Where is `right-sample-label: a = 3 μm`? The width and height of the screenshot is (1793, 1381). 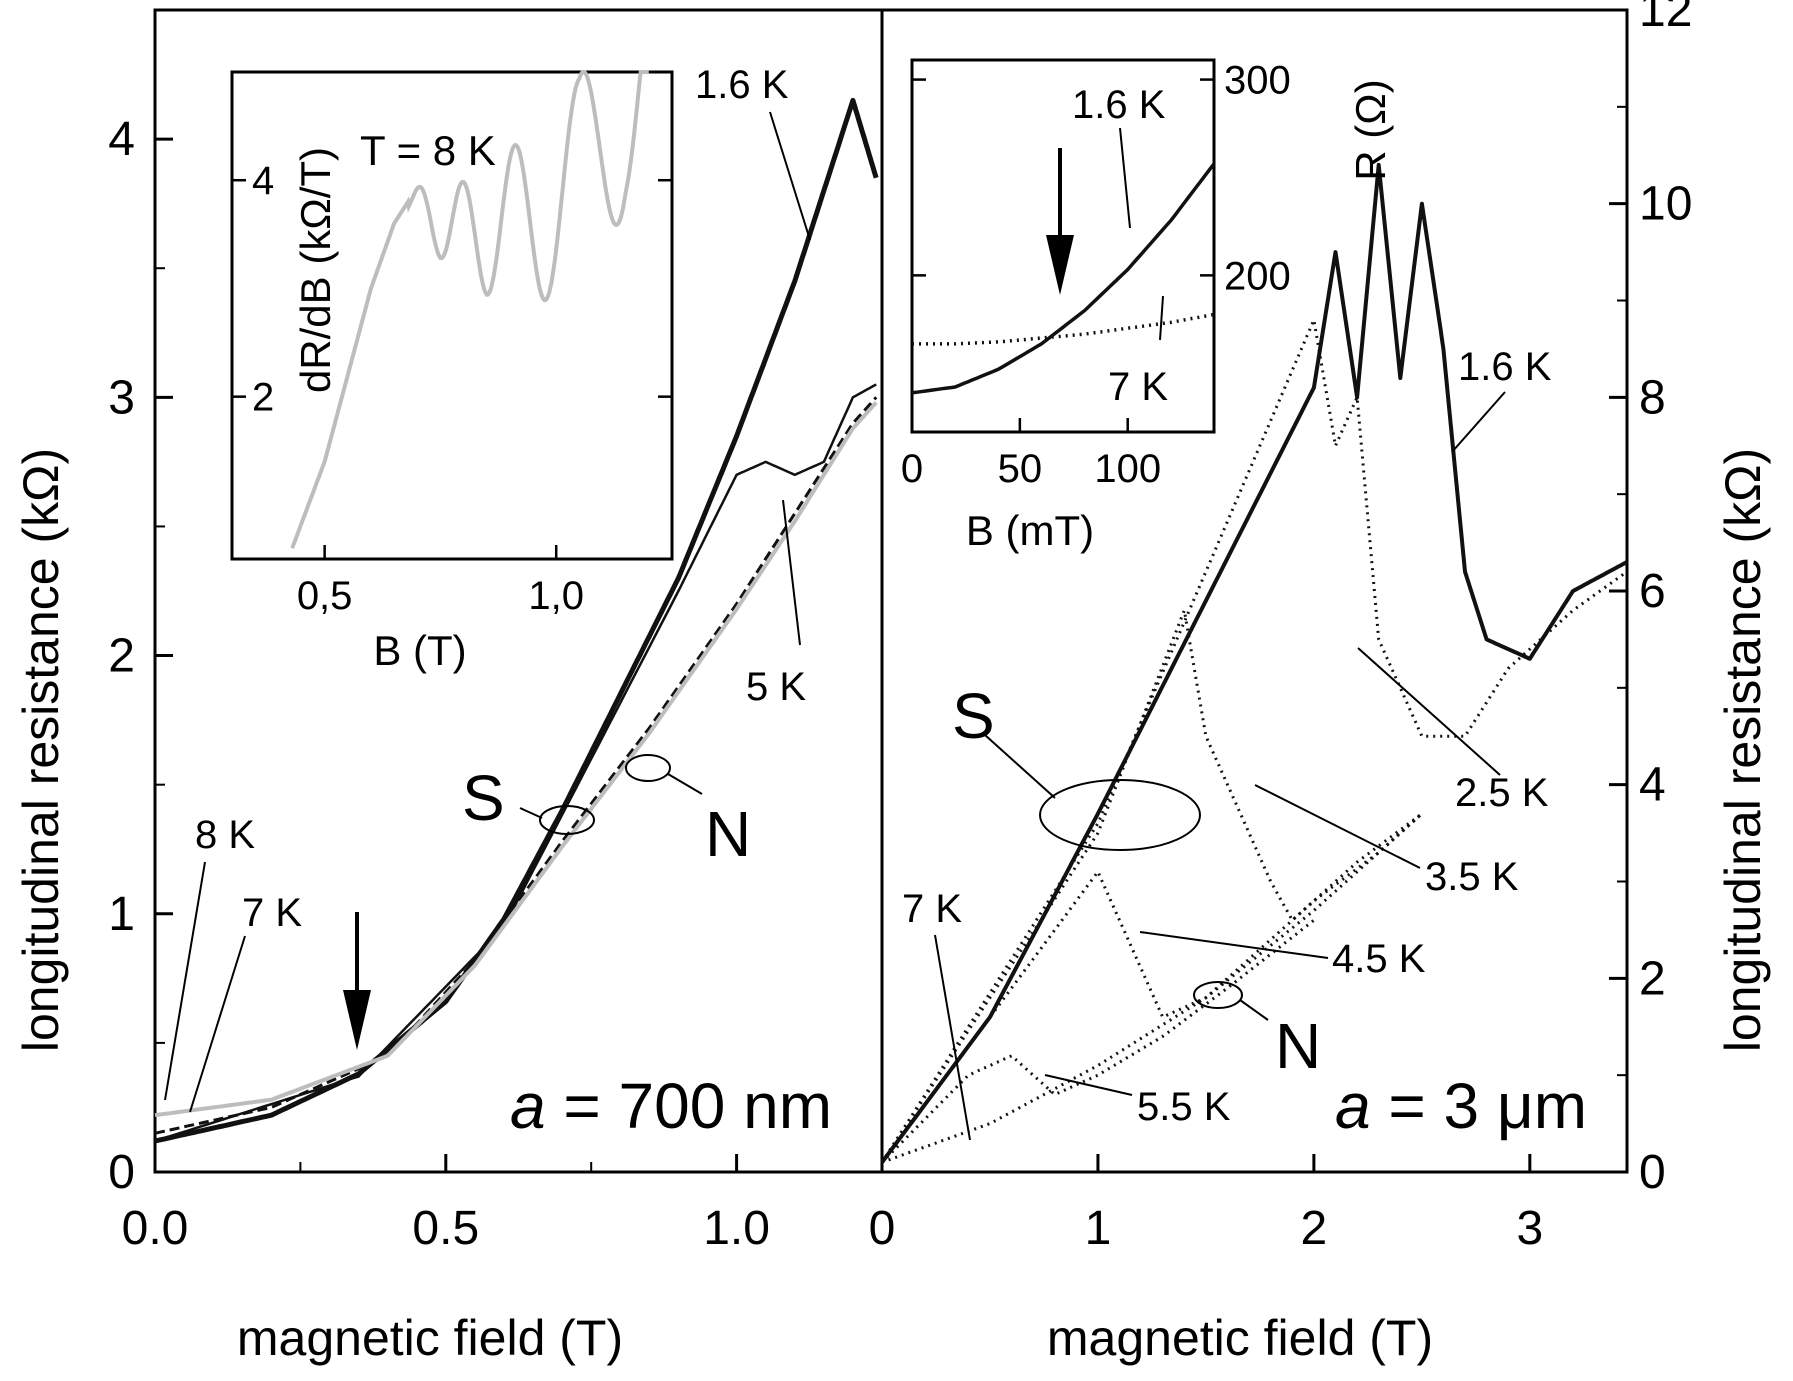 right-sample-label: a = 3 μm is located at coordinates (1461, 1106).